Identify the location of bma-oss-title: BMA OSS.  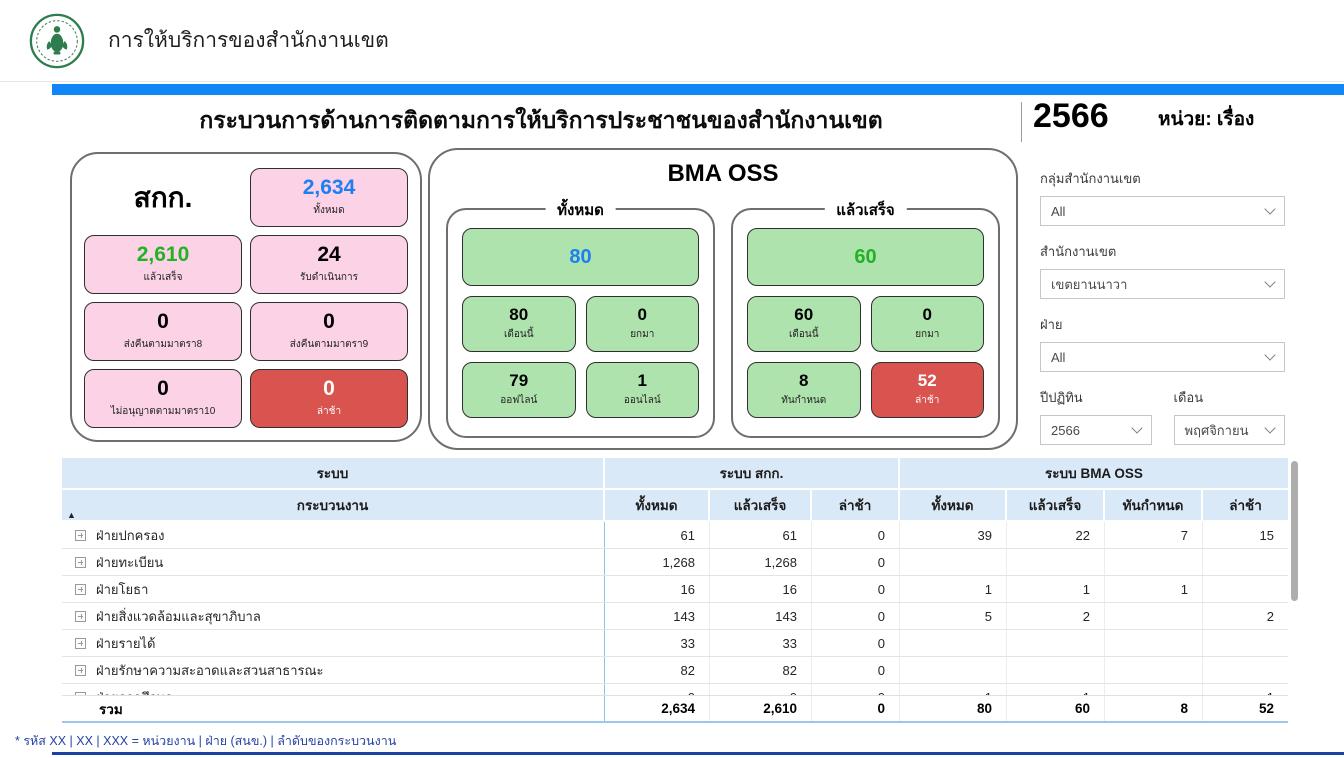
(723, 173).